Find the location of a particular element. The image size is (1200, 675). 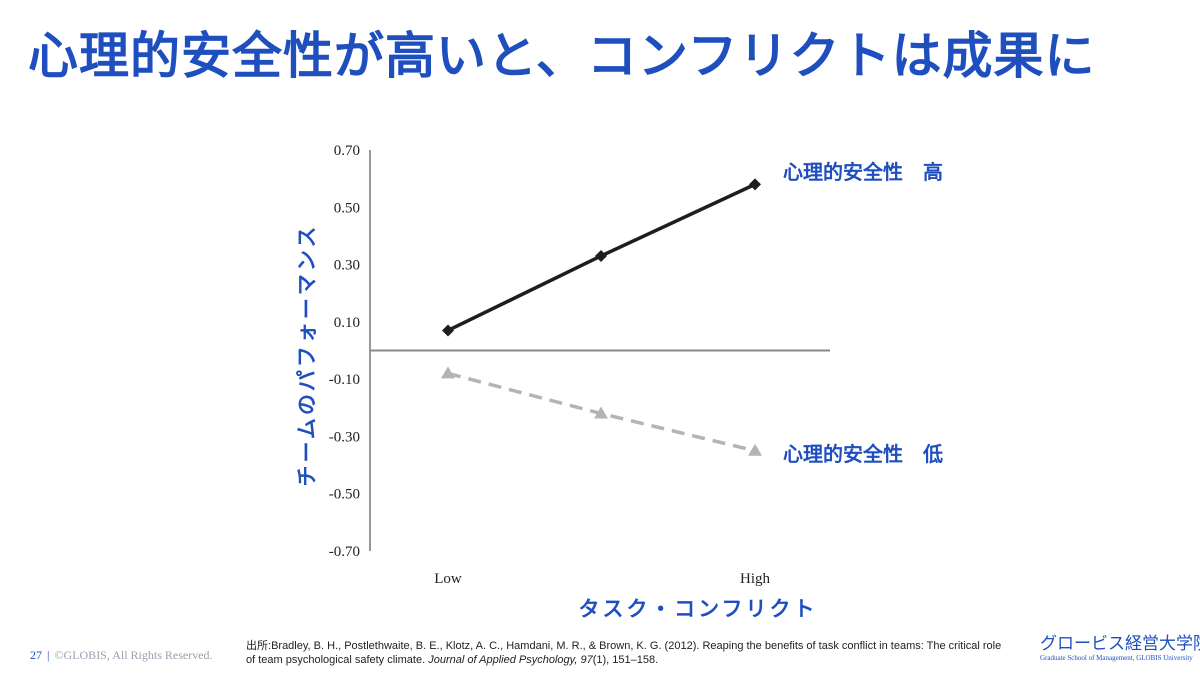

y-tick-label: -0.50 is located at coordinates (344, 495).